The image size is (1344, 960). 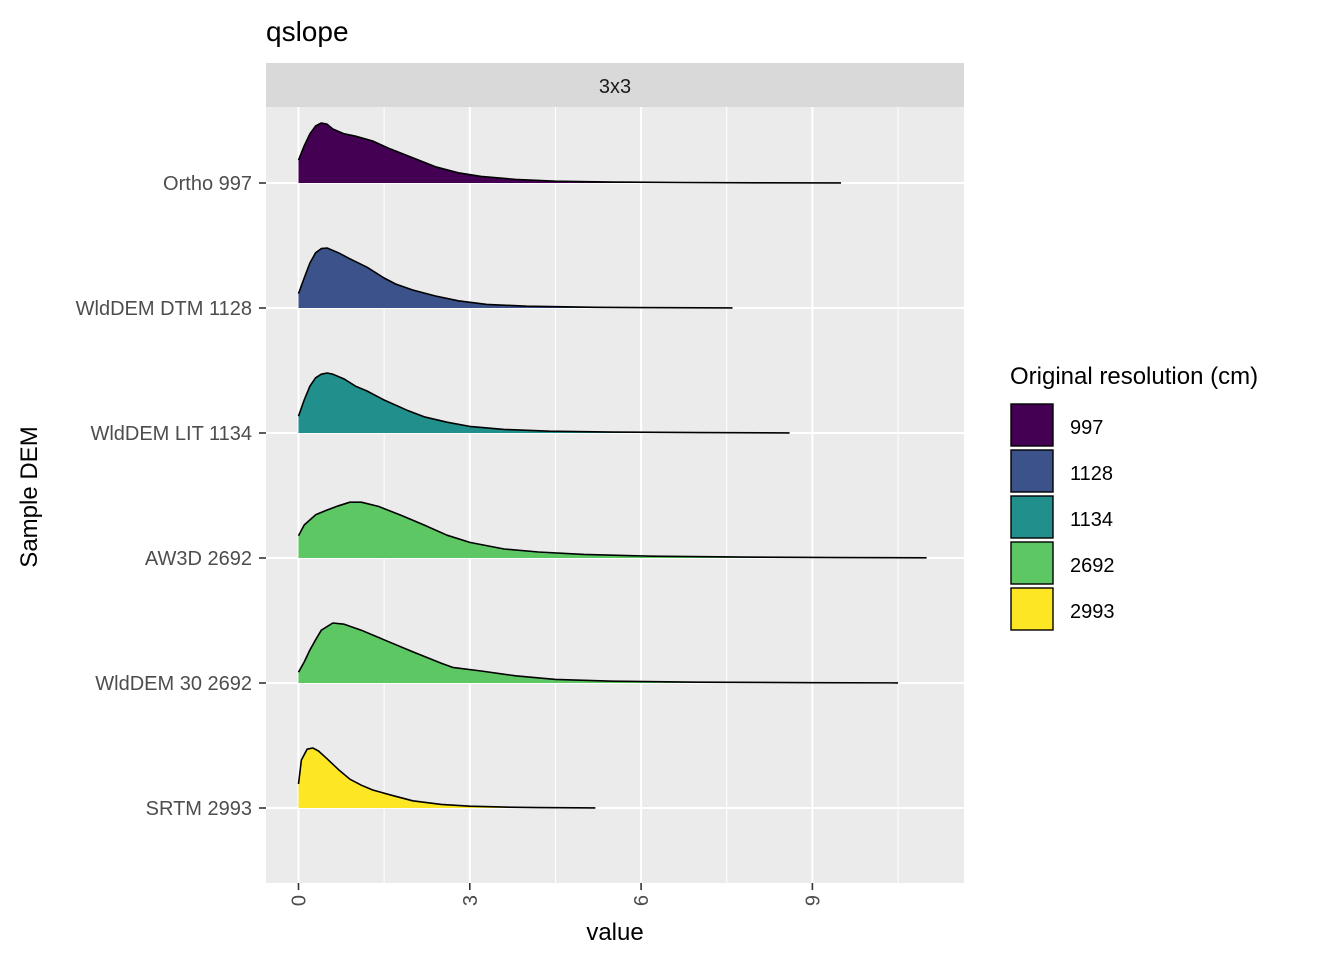 I want to click on x-tick-label: 9, so click(x=813, y=900).